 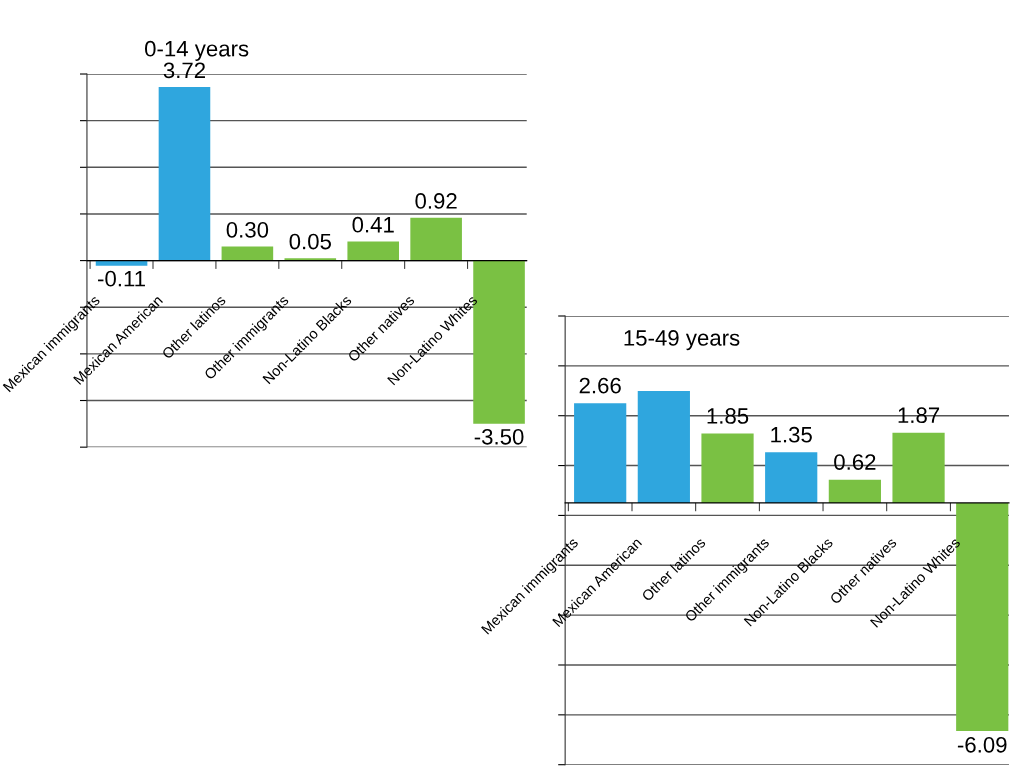 What do you see at coordinates (682, 340) in the screenshot?
I see `chart-title: 15-49 years` at bounding box center [682, 340].